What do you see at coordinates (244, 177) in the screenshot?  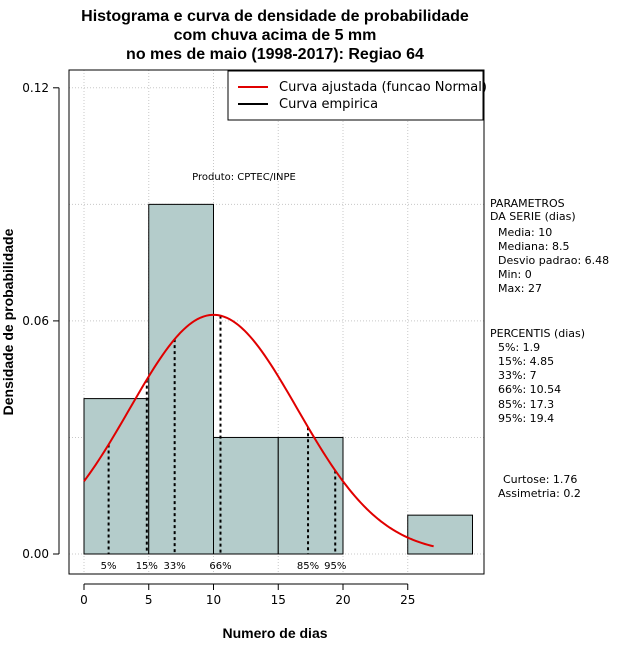 I see `product-annotation: Produto: CPTEC/INPE` at bounding box center [244, 177].